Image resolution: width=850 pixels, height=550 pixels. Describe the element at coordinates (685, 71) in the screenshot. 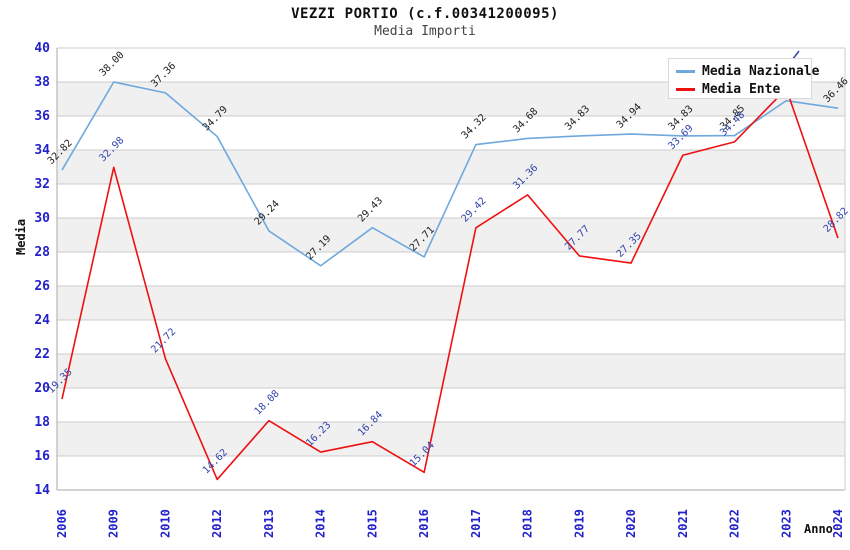

I see `blue-line-swatch-icon` at that location.